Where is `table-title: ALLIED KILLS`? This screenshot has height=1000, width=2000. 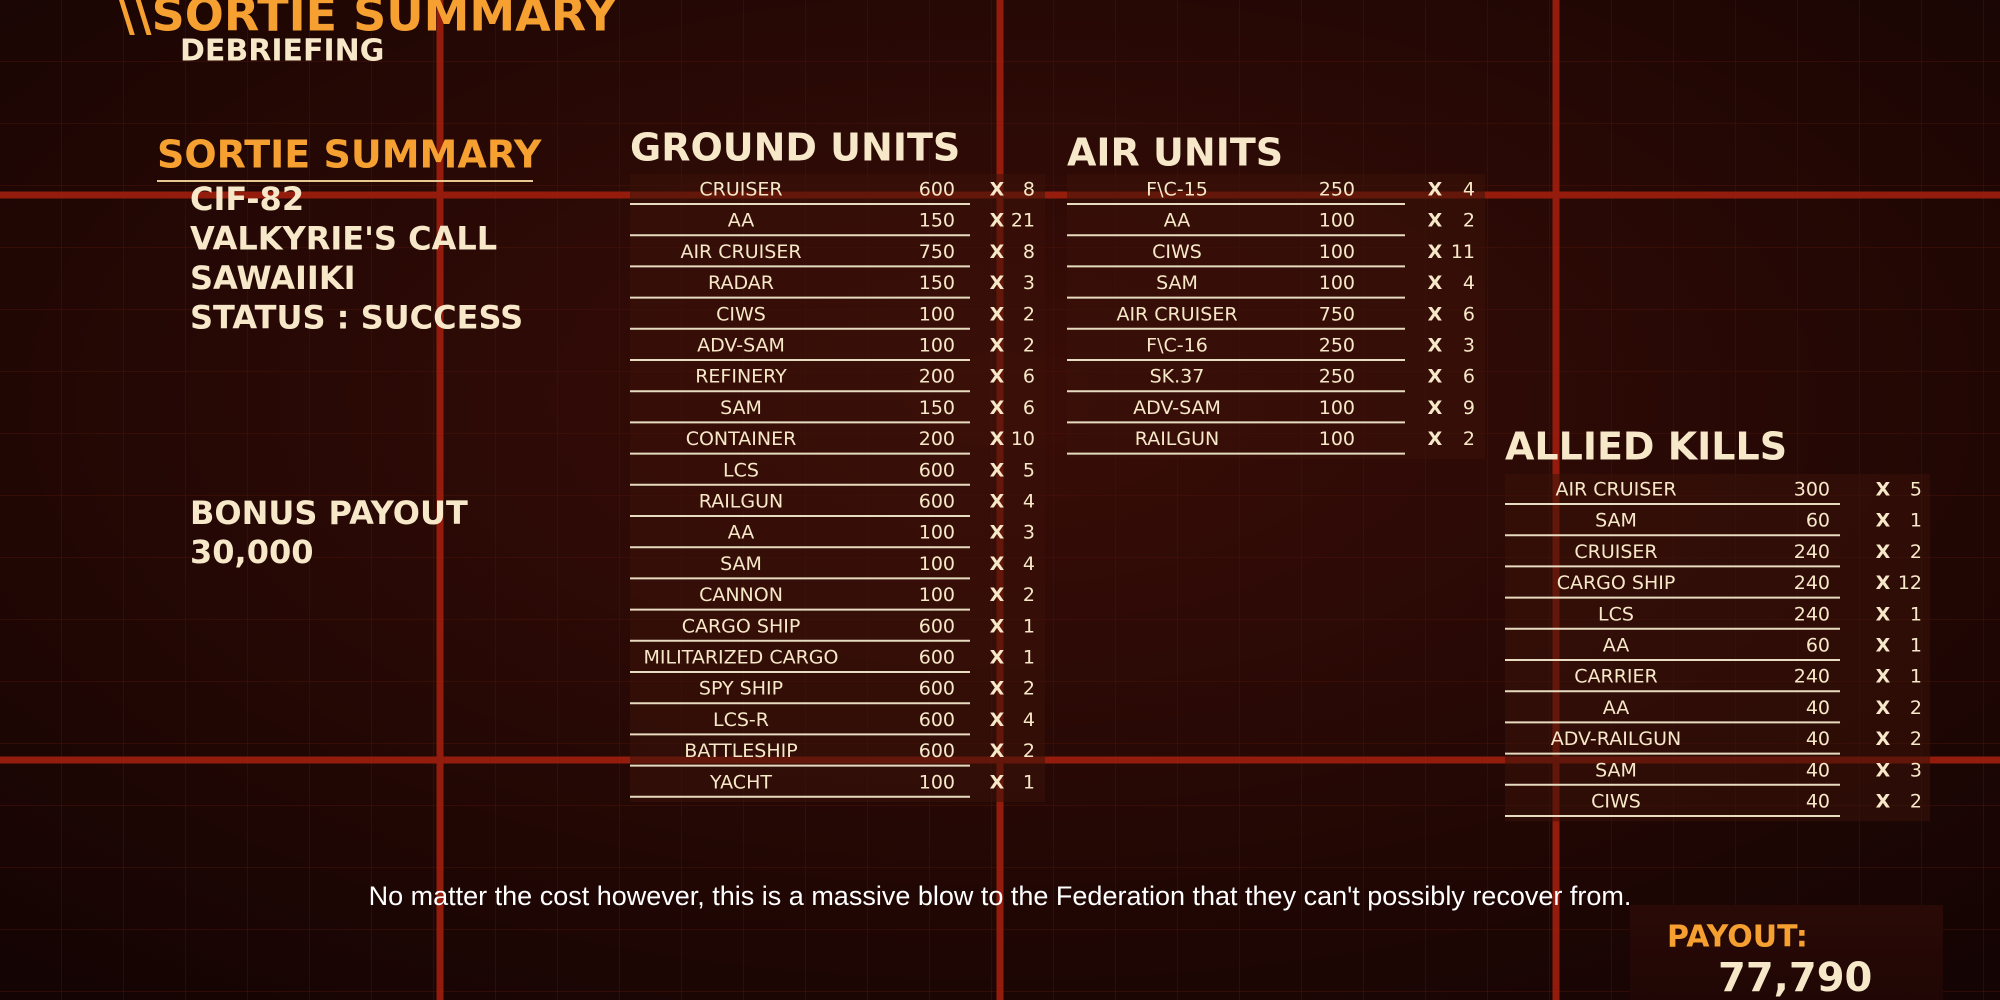
table-title: ALLIED KILLS is located at coordinates (1646, 447).